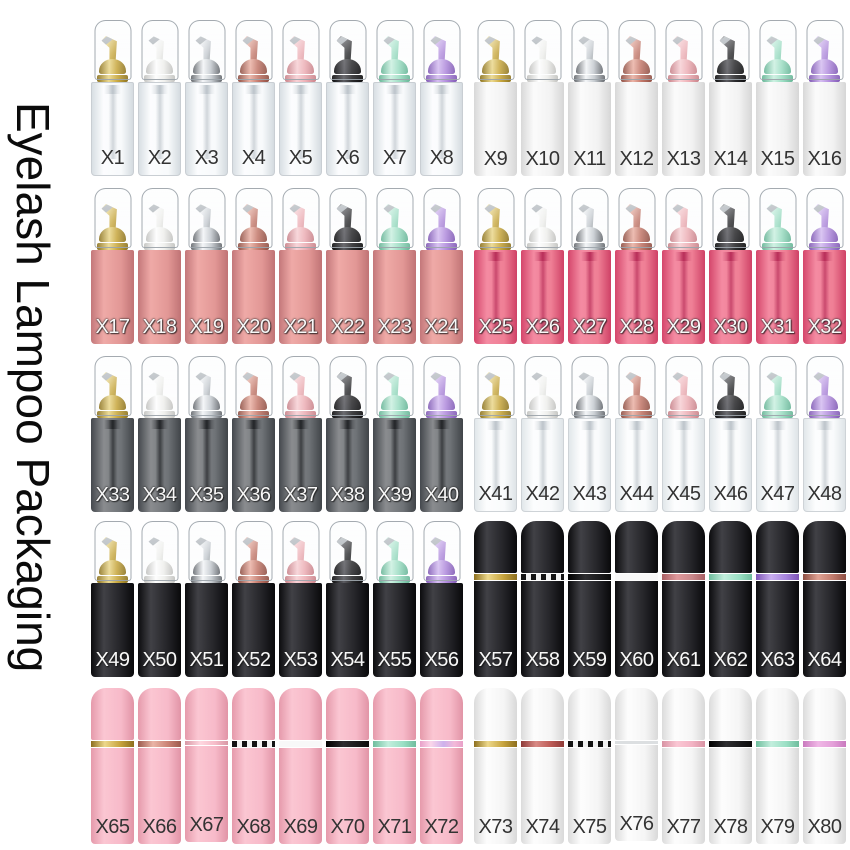 This screenshot has width=850, height=850. Describe the element at coordinates (589, 159) in the screenshot. I see `bottle-label: X11` at that location.